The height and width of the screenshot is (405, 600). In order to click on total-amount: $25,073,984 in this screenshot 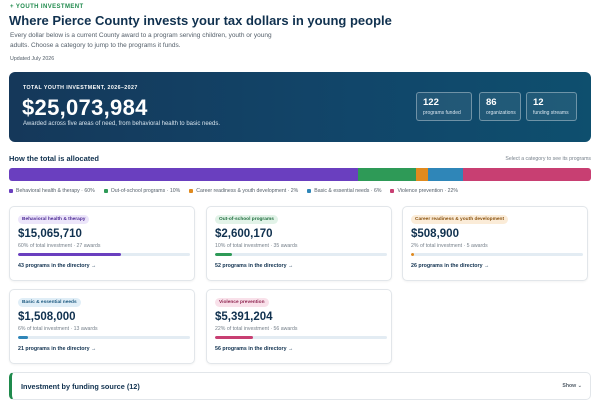, I will do `click(85, 107)`.